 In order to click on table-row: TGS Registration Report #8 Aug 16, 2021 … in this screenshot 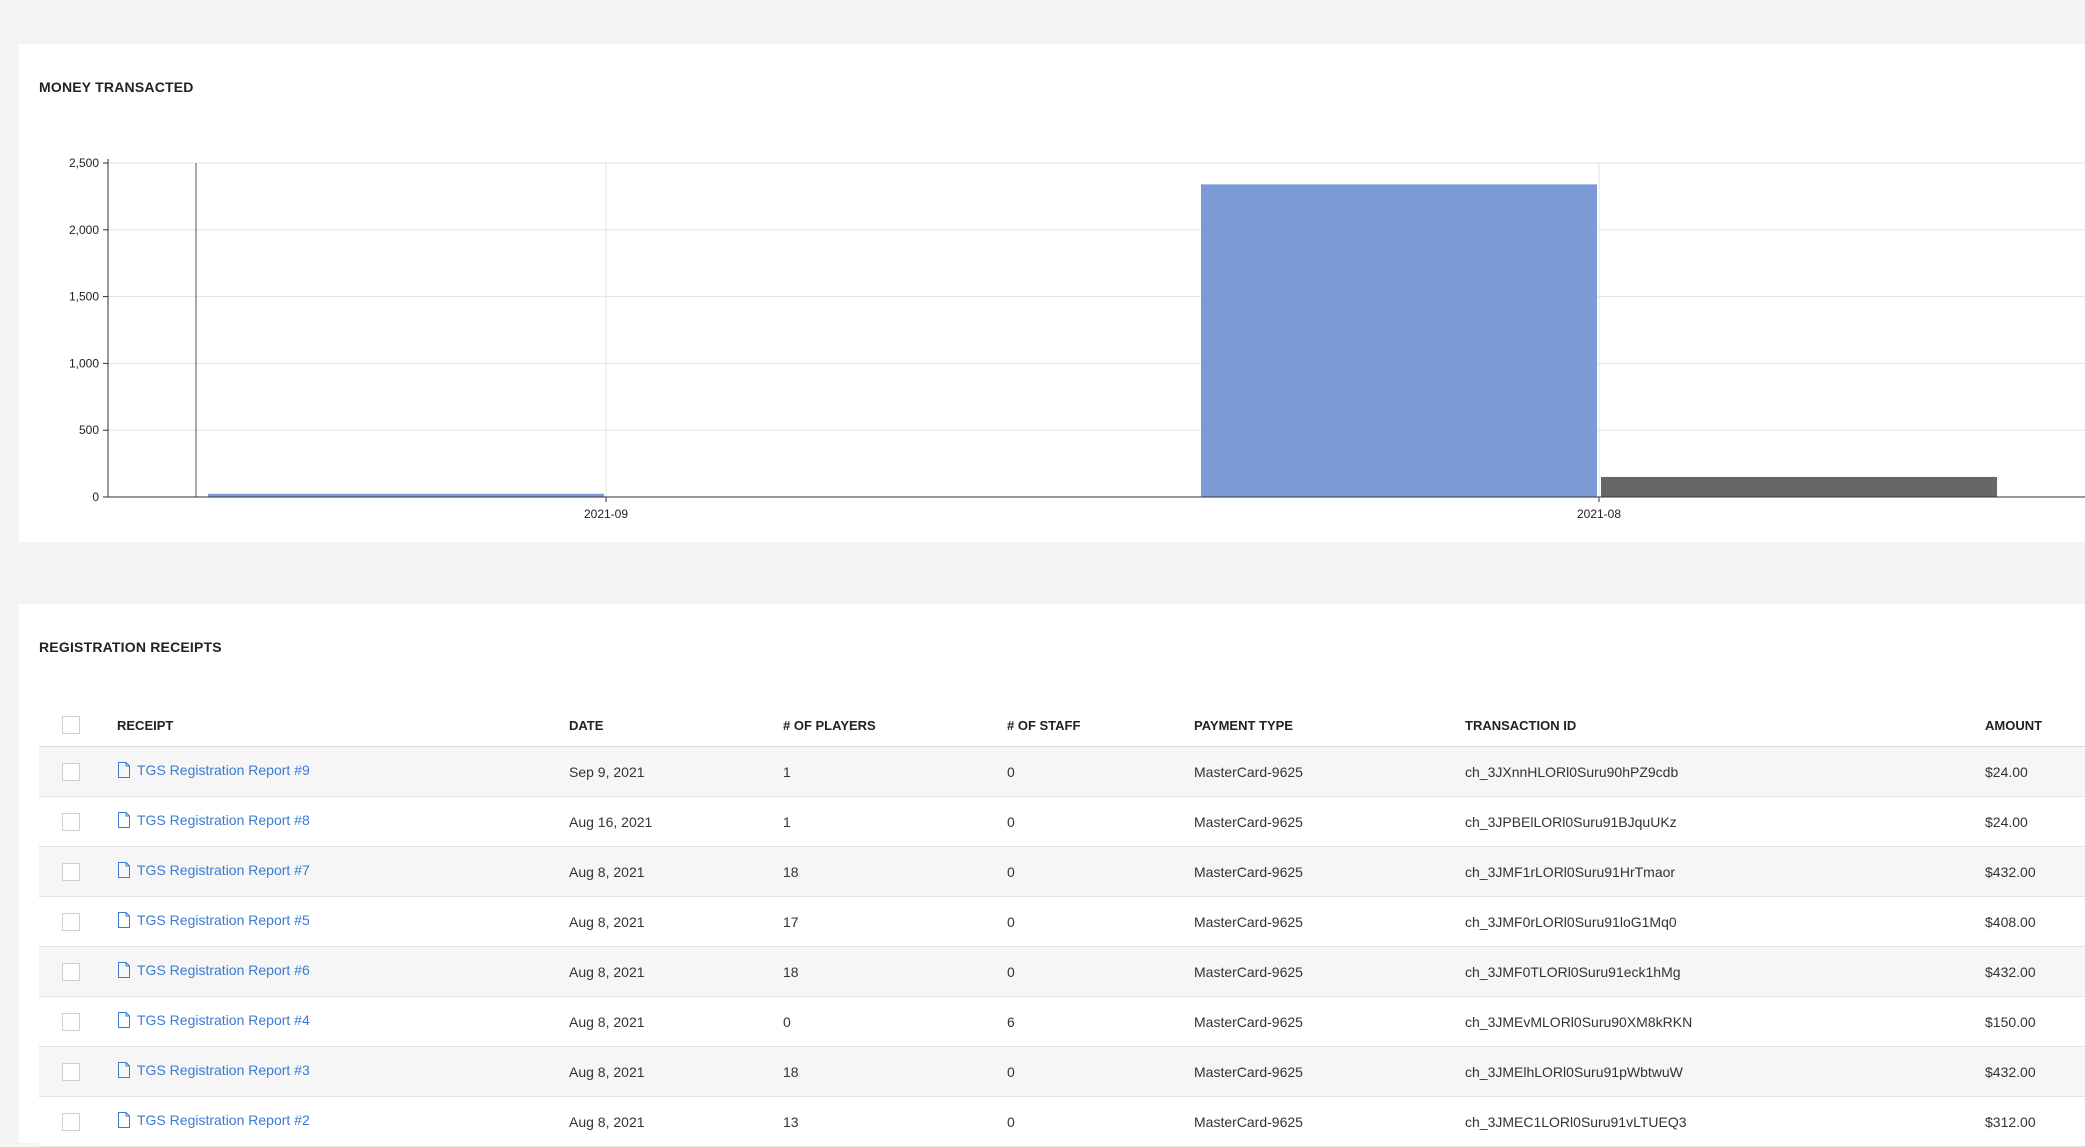, I will do `click(1062, 821)`.